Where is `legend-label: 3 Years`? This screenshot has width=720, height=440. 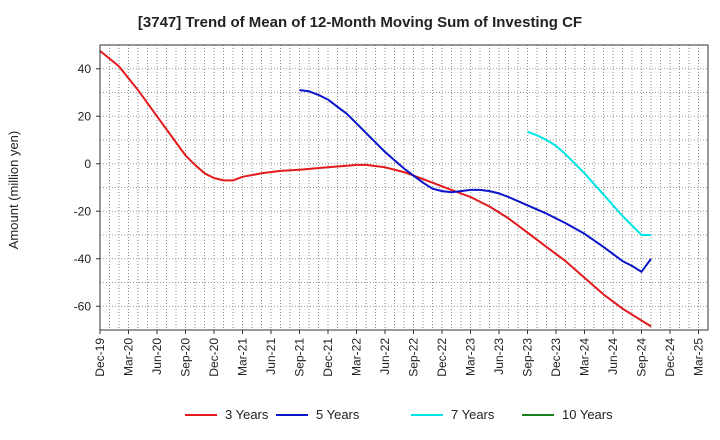
legend-label: 3 Years is located at coordinates (247, 414).